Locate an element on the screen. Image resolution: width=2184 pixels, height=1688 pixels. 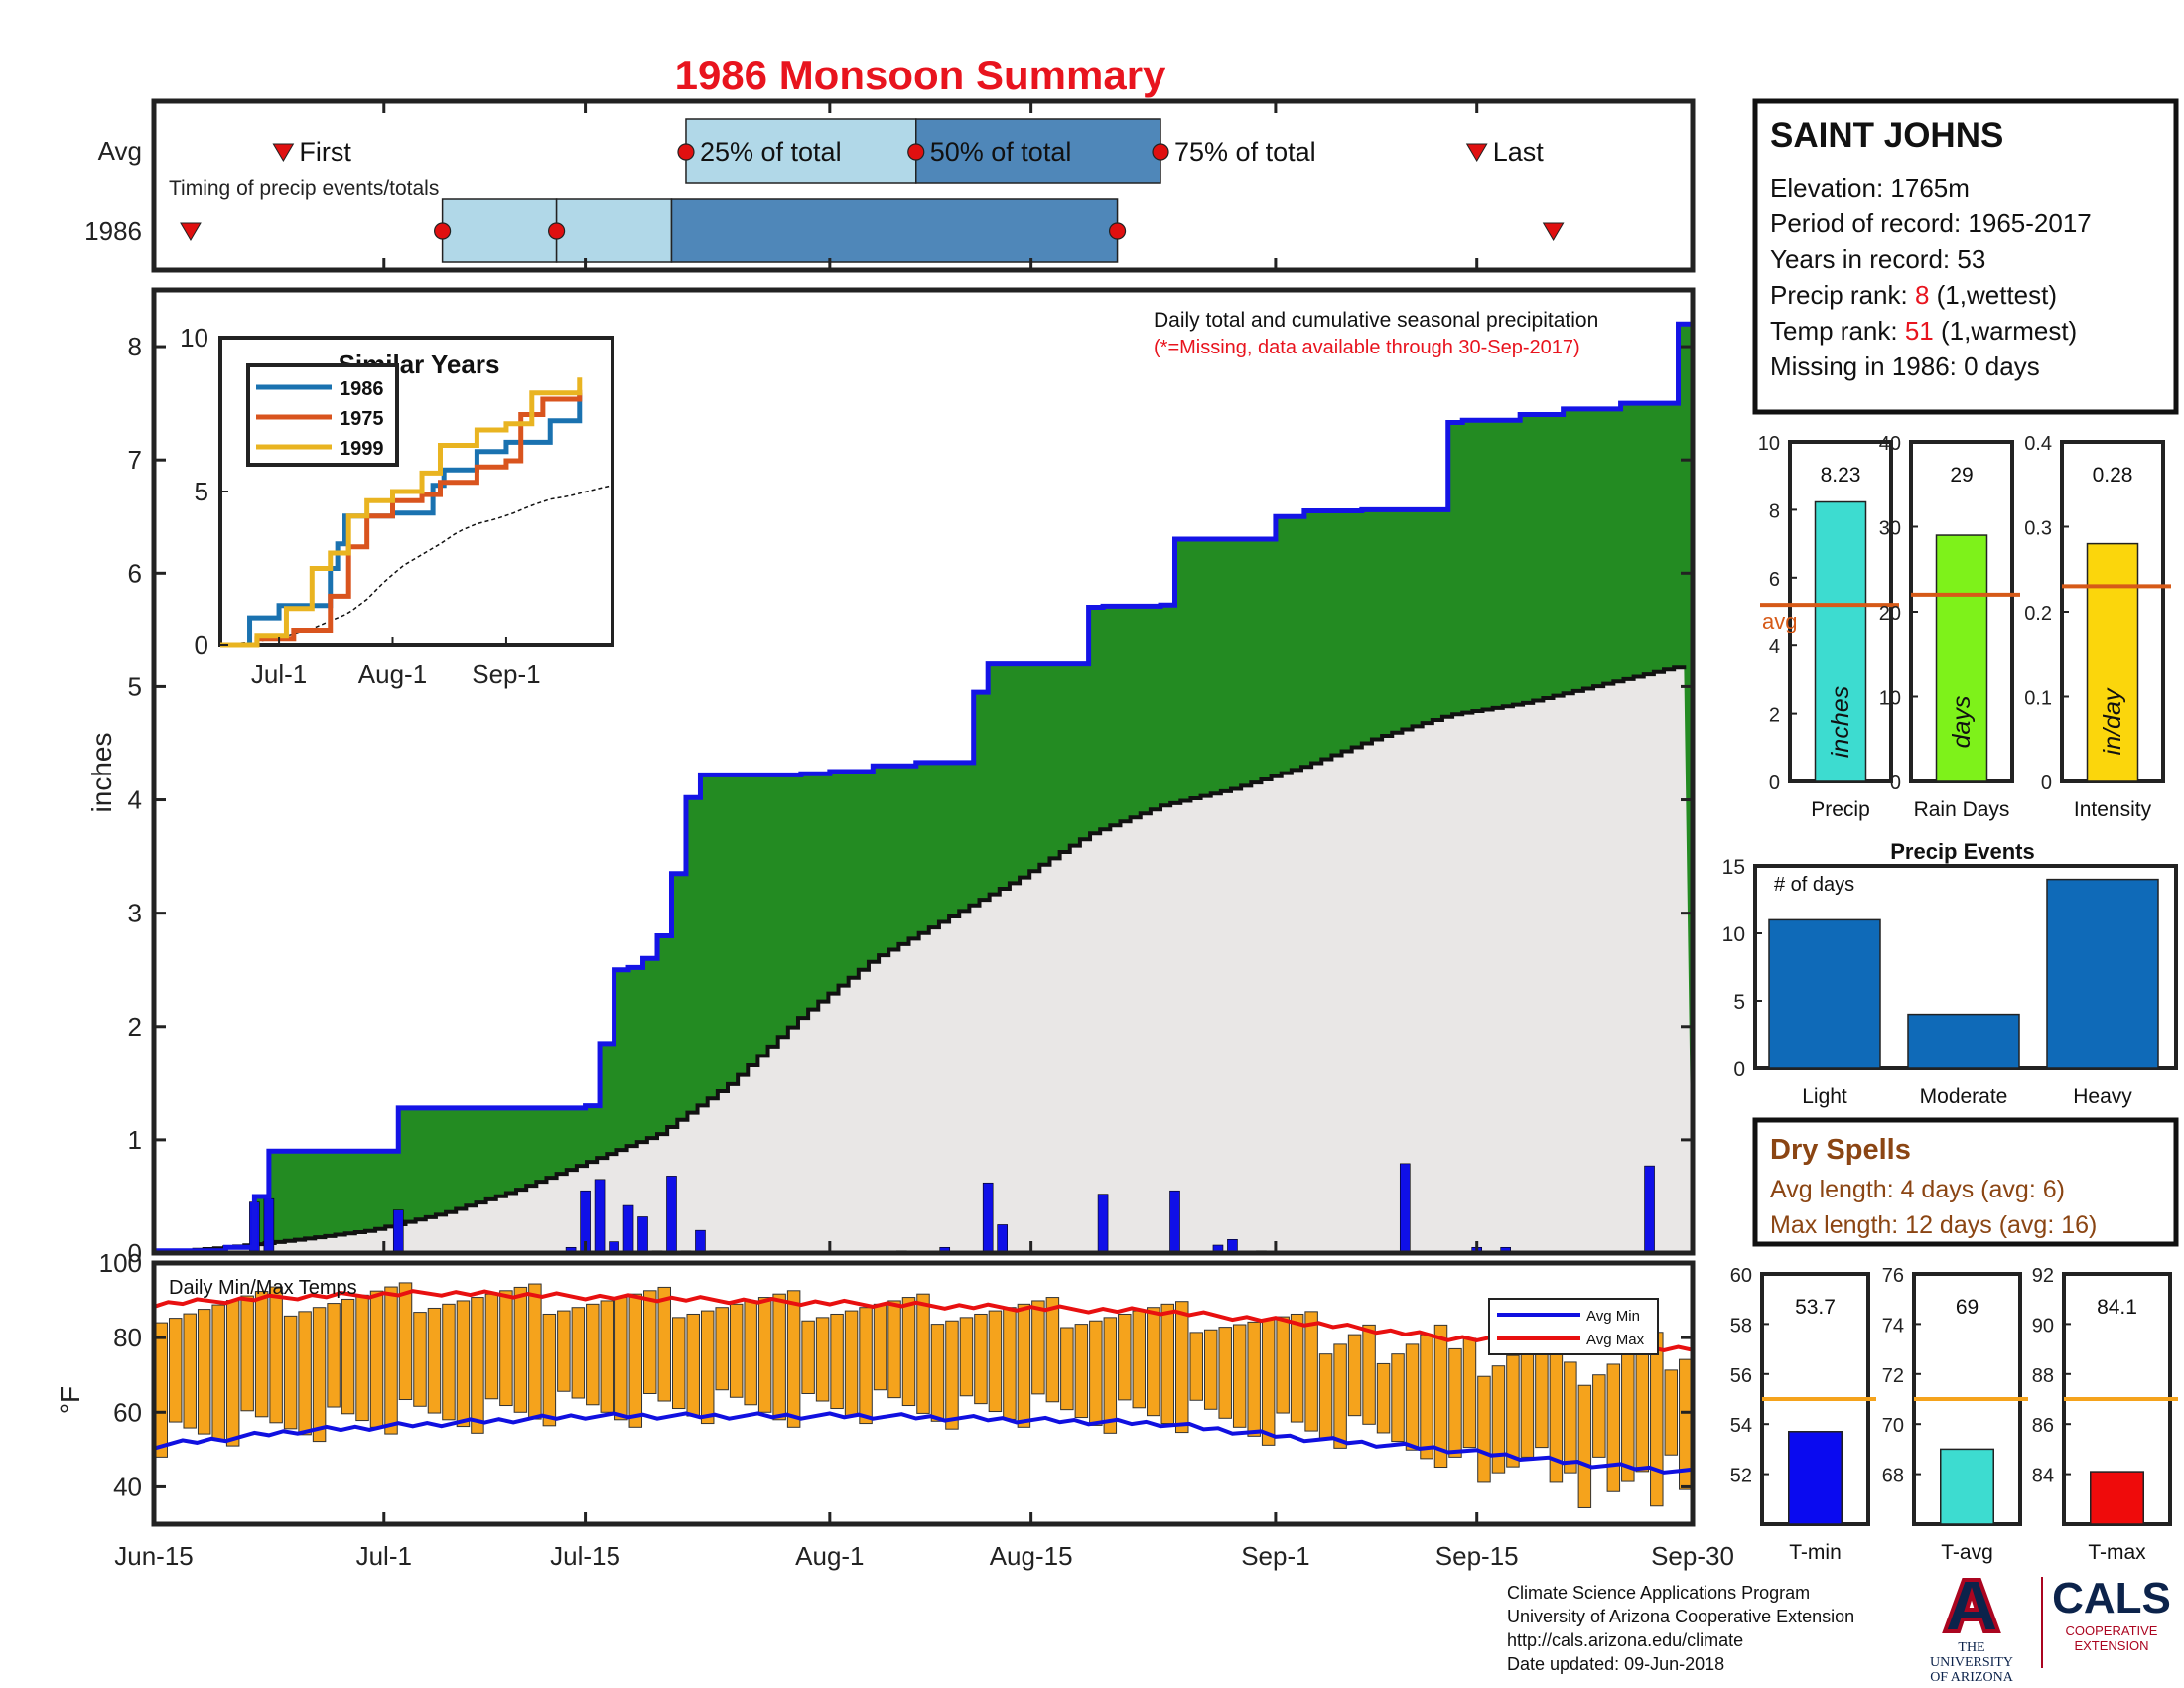
timing-avg-label: Avg is located at coordinates (120, 151).